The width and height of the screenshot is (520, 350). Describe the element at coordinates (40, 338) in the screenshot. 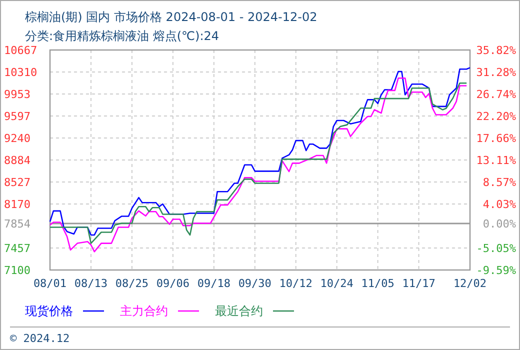

I see `text: © 2024.12` at that location.